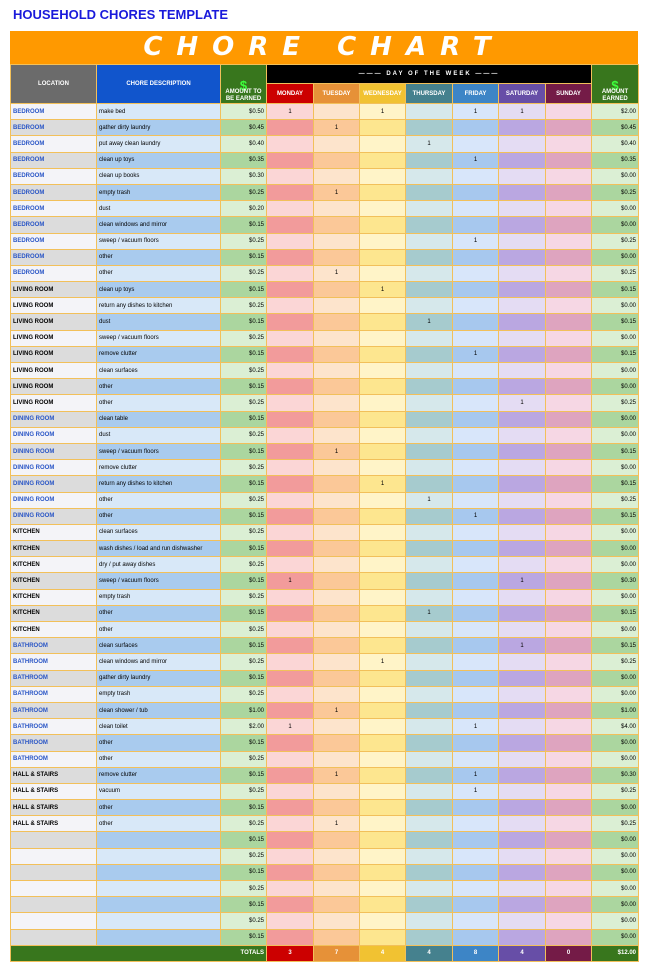  Describe the element at coordinates (53, 694) in the screenshot. I see `location-cell: BATHROOM` at that location.